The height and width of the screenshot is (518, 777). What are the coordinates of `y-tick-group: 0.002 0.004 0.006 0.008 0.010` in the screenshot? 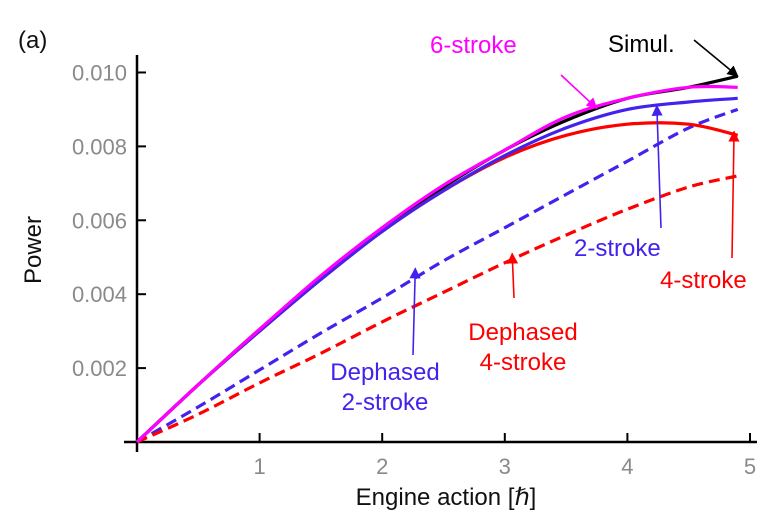 It's located at (109, 220).